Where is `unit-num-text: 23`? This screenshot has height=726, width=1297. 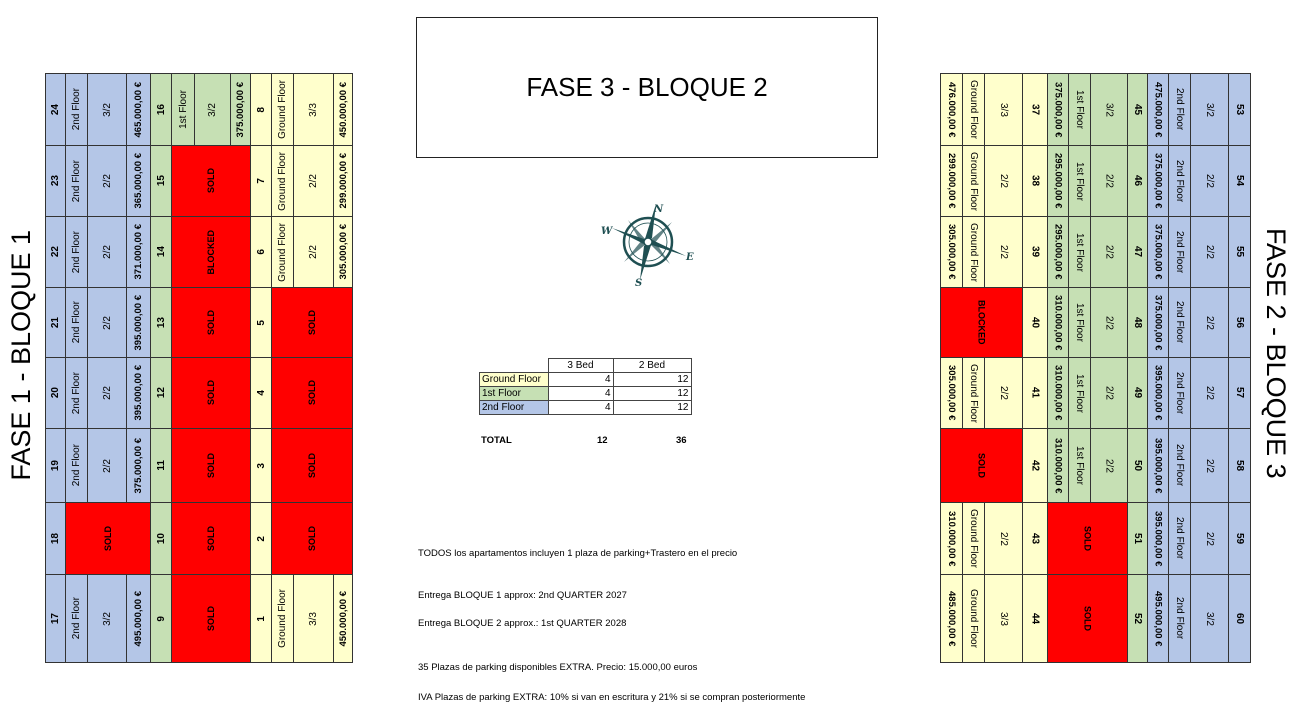
unit-num-text: 23 is located at coordinates (55, 181).